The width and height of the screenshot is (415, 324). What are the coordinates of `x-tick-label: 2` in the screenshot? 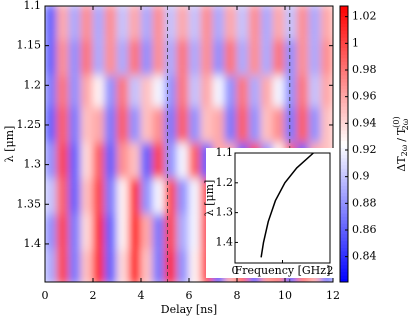 It's located at (93, 295).